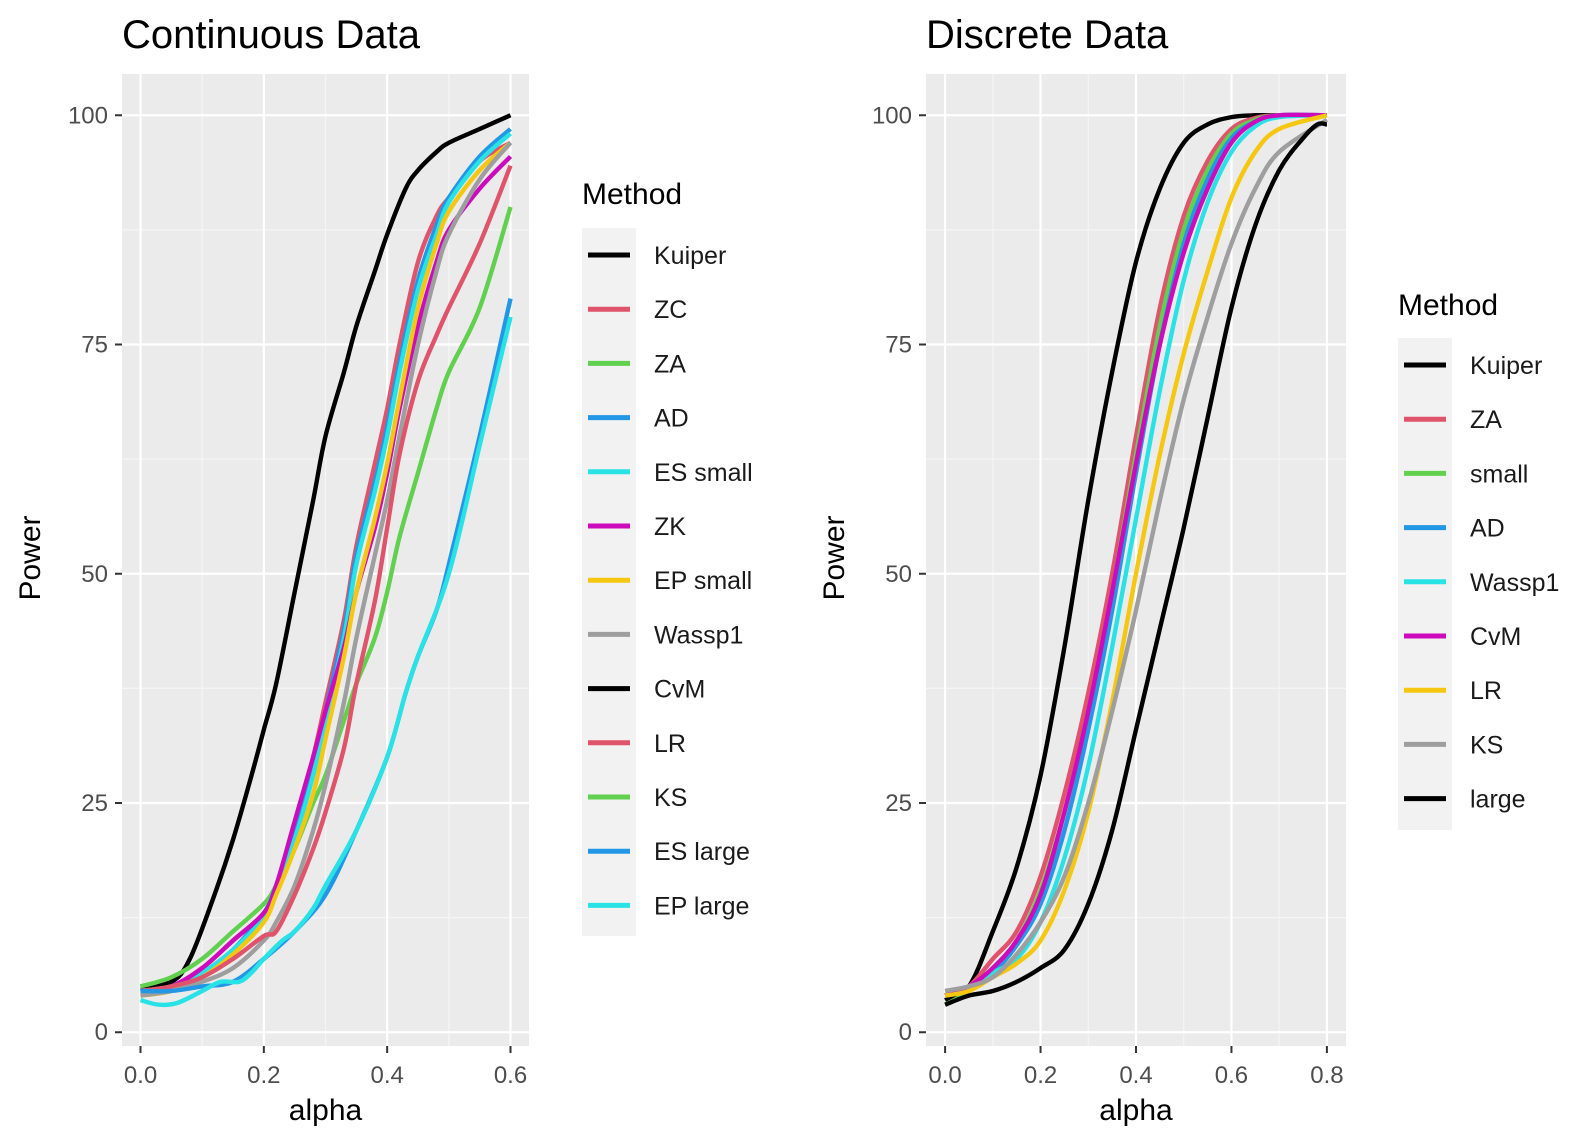  I want to click on right-x-tick-label: 0.0, so click(944, 1075).